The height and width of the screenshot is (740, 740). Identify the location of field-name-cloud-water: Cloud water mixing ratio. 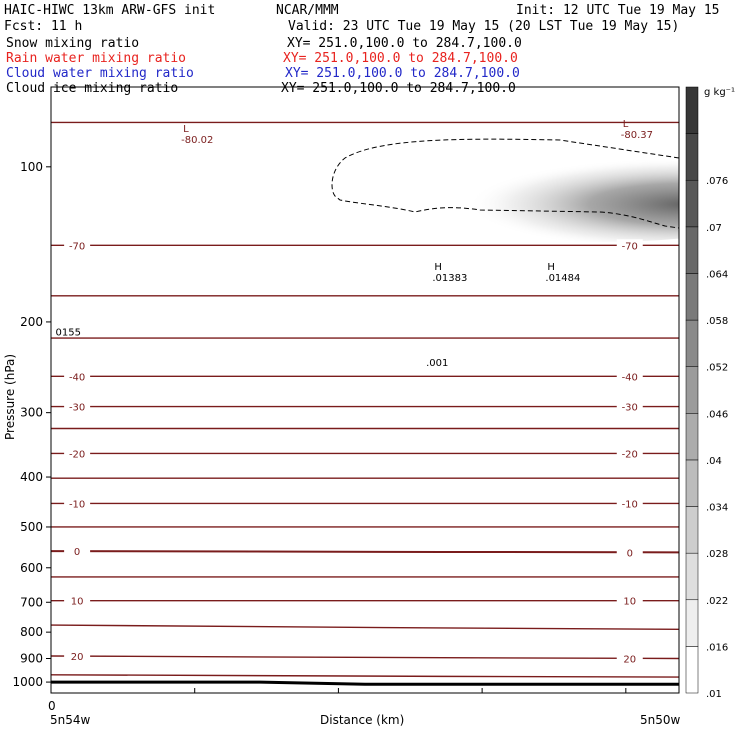
(100, 73).